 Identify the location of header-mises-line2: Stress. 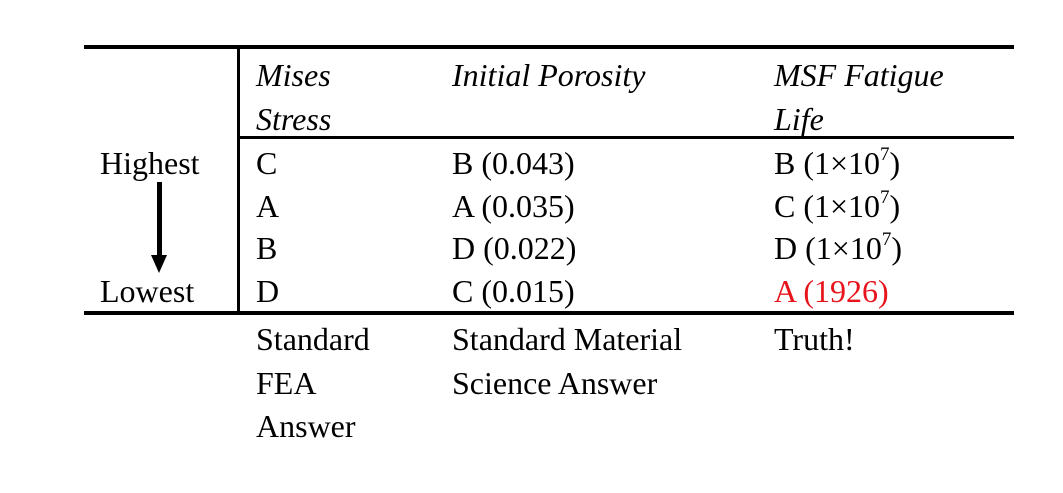
(294, 119).